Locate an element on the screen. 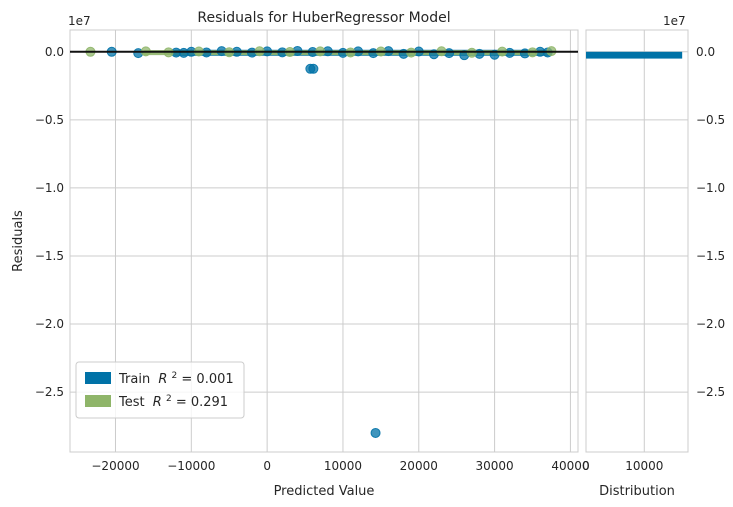 The image size is (733, 507). legend-label-train-exp: 2 is located at coordinates (175, 376).